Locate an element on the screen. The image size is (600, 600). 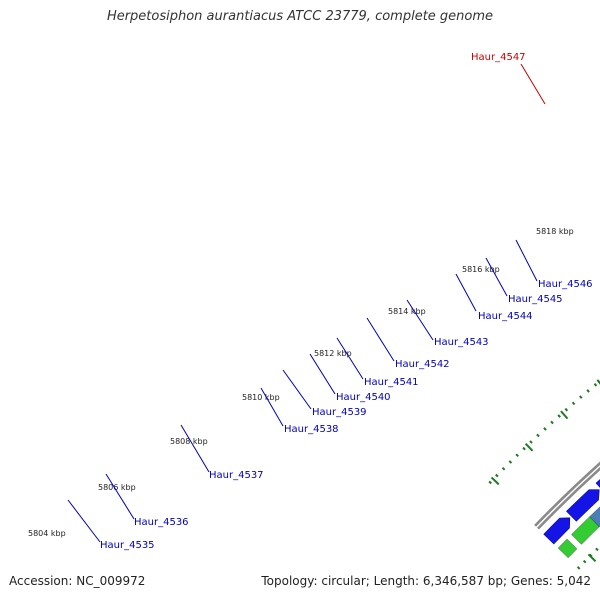
gene-label: Haur_4539 is located at coordinates (339, 412).